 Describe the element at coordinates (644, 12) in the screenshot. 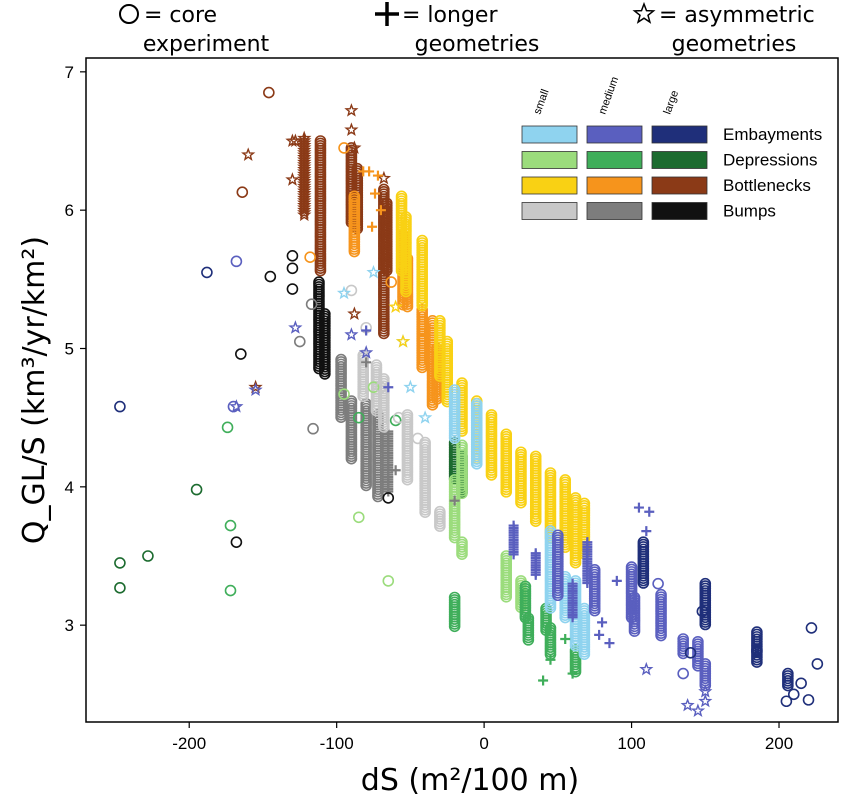

I see `star-marker-icon` at that location.